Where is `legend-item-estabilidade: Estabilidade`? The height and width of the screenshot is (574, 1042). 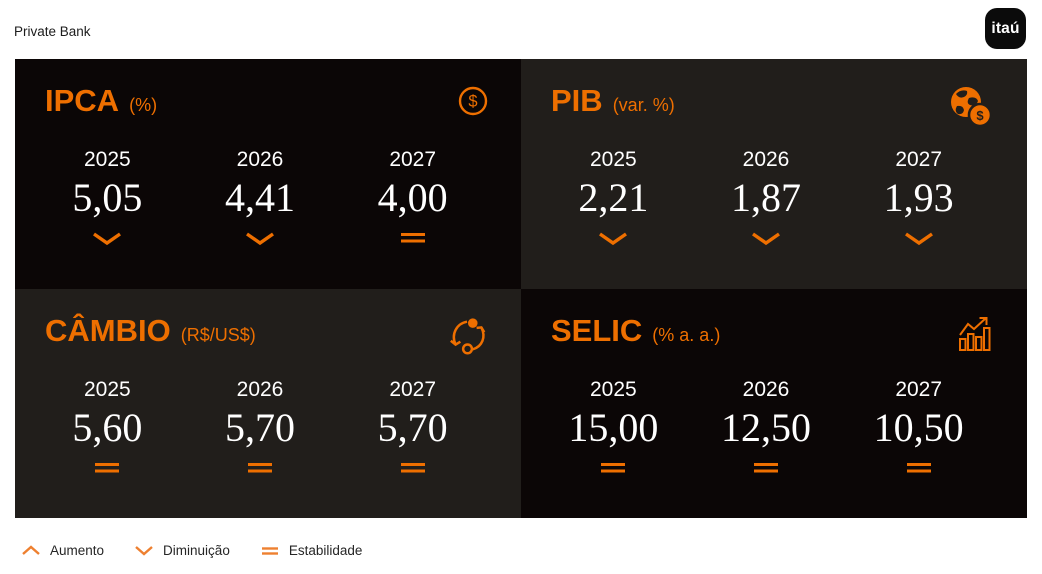
legend-item-estabilidade: Estabilidade is located at coordinates (311, 550).